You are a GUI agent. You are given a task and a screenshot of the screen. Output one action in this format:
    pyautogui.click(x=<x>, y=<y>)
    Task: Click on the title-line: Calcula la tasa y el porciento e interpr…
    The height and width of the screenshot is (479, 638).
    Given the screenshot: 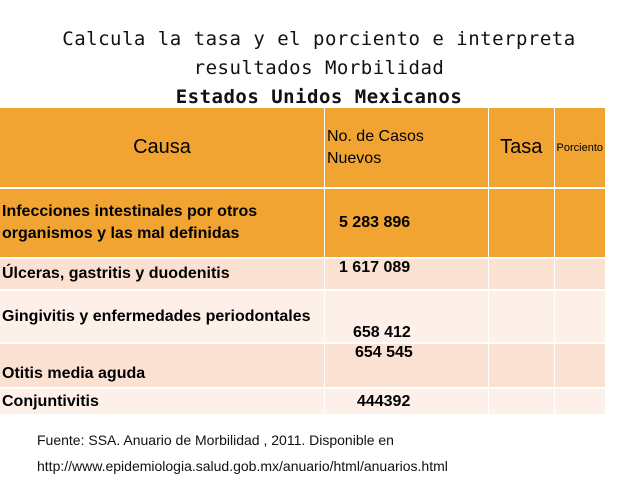 What is the action you would take?
    pyautogui.click(x=319, y=39)
    